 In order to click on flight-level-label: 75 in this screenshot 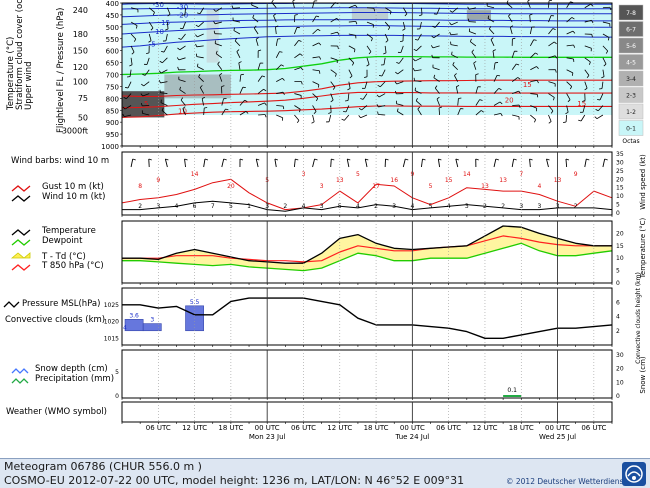, I will do `click(83, 98)`.